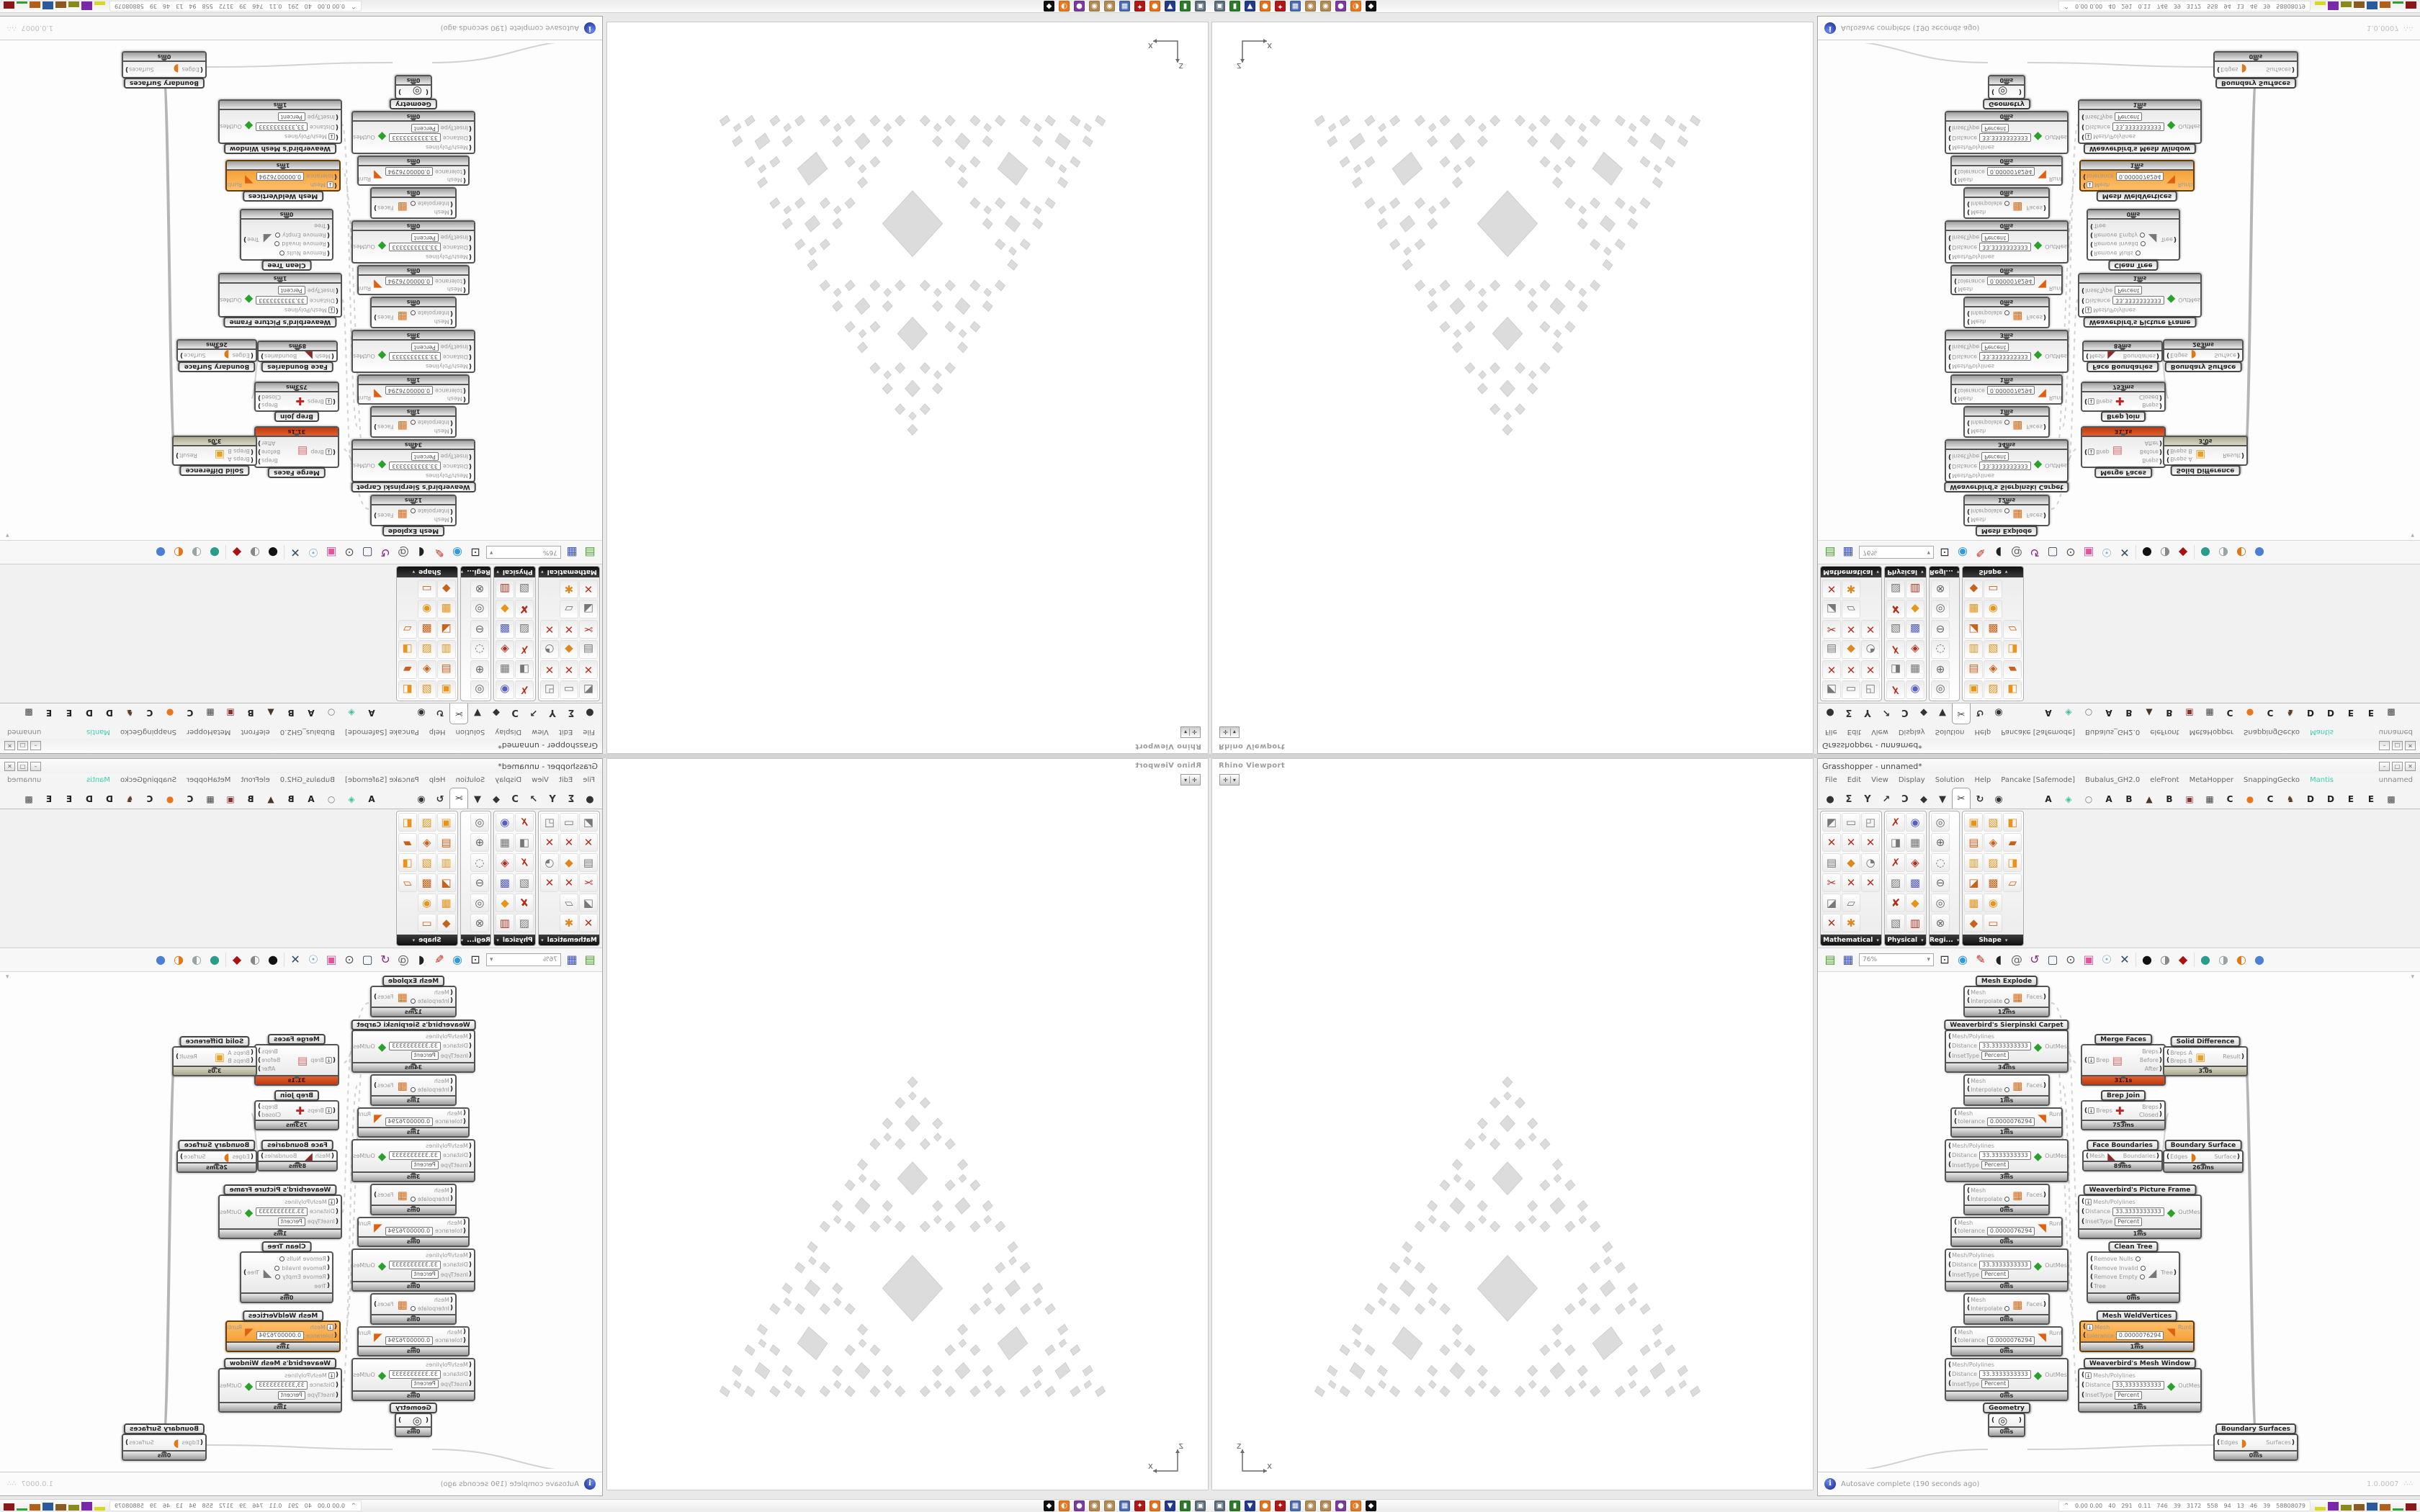 The width and height of the screenshot is (2420, 1512). I want to click on red-emblem-icon: ✦, so click(1280, 6).